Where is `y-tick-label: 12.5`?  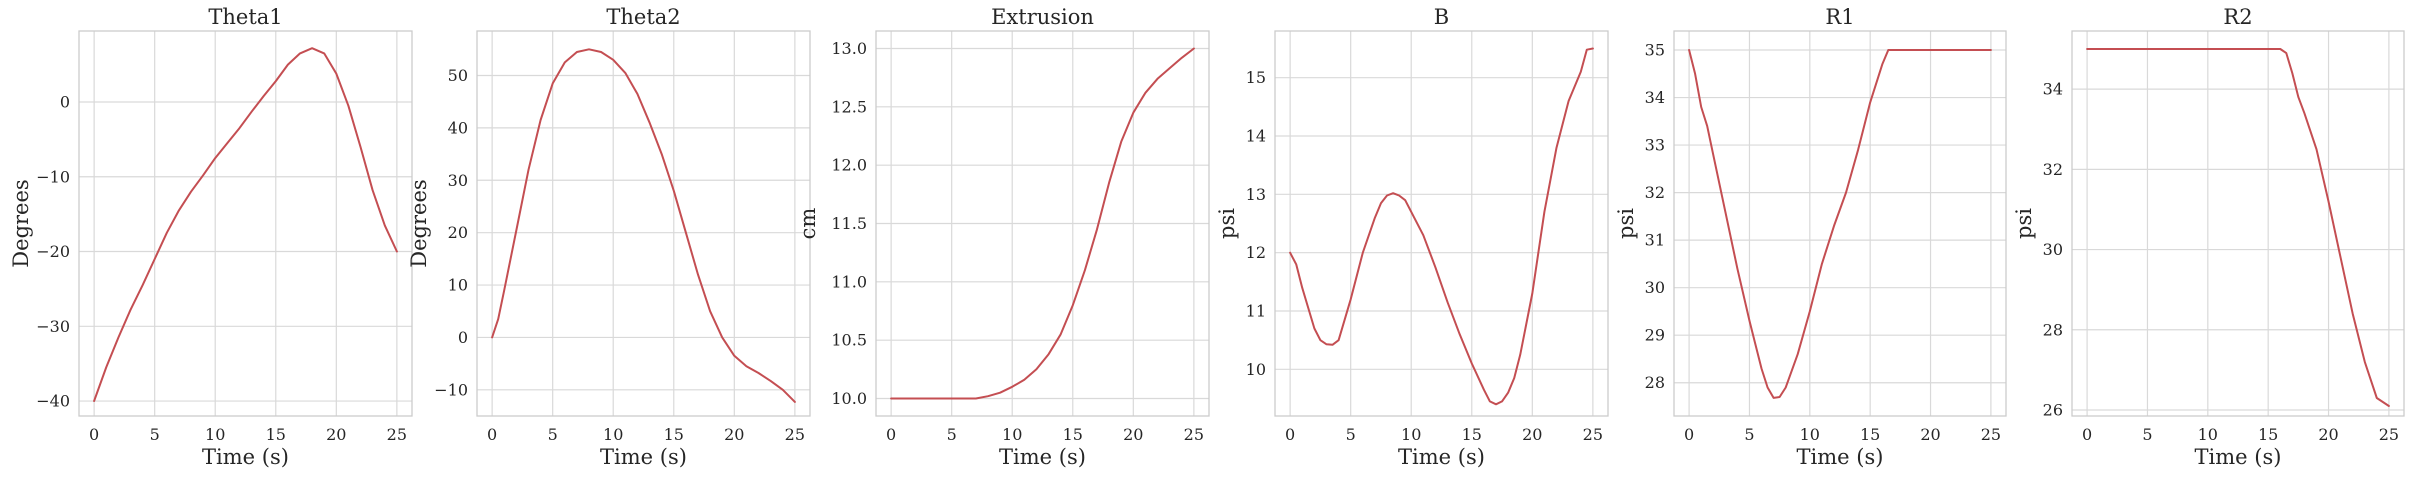 y-tick-label: 12.5 is located at coordinates (849, 106).